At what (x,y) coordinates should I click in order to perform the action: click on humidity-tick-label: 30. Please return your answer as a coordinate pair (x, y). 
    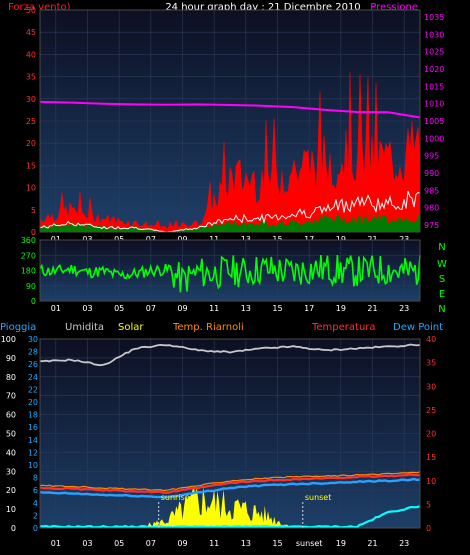
    Looking at the image, I should click on (11, 471).